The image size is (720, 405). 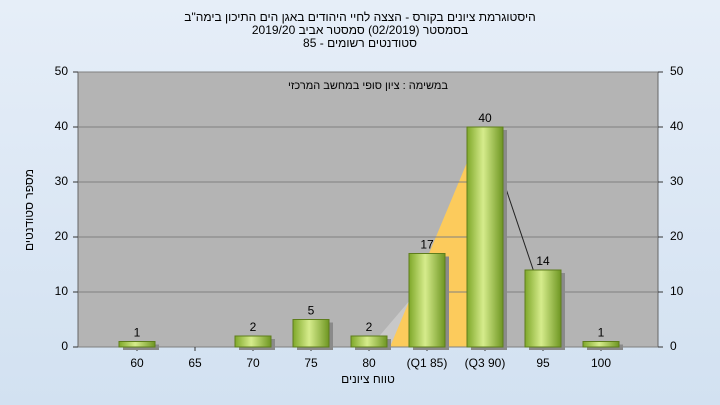 I want to click on data-label: 14, so click(x=543, y=261).